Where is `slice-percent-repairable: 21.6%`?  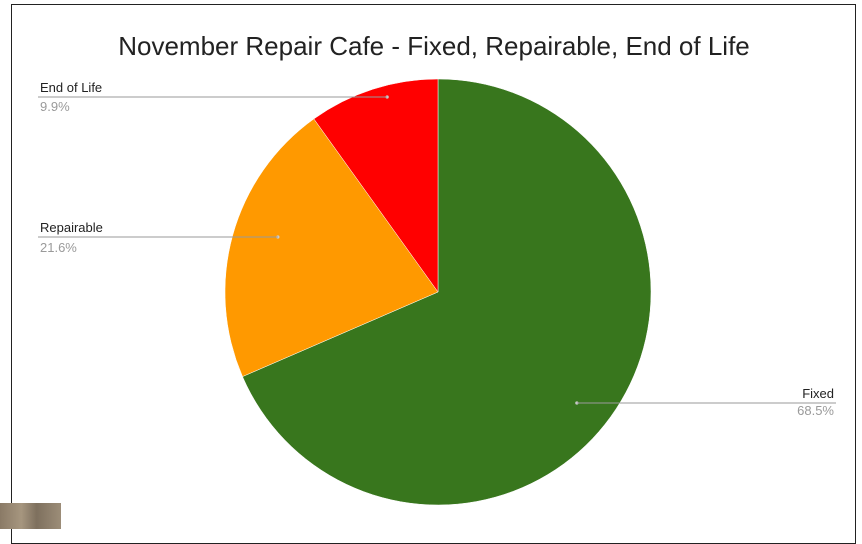
slice-percent-repairable: 21.6% is located at coordinates (58, 247).